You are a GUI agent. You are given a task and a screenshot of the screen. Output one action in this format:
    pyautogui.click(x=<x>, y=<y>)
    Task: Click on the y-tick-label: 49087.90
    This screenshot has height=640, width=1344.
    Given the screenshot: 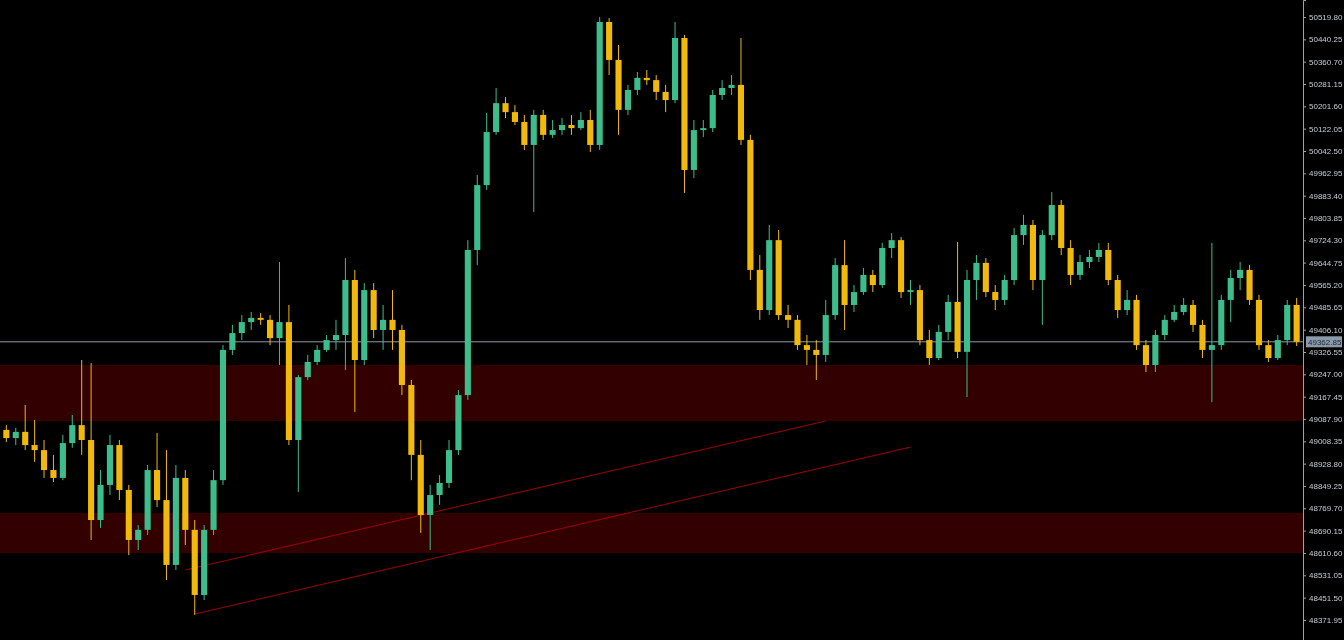 What is the action you would take?
    pyautogui.click(x=1326, y=420)
    